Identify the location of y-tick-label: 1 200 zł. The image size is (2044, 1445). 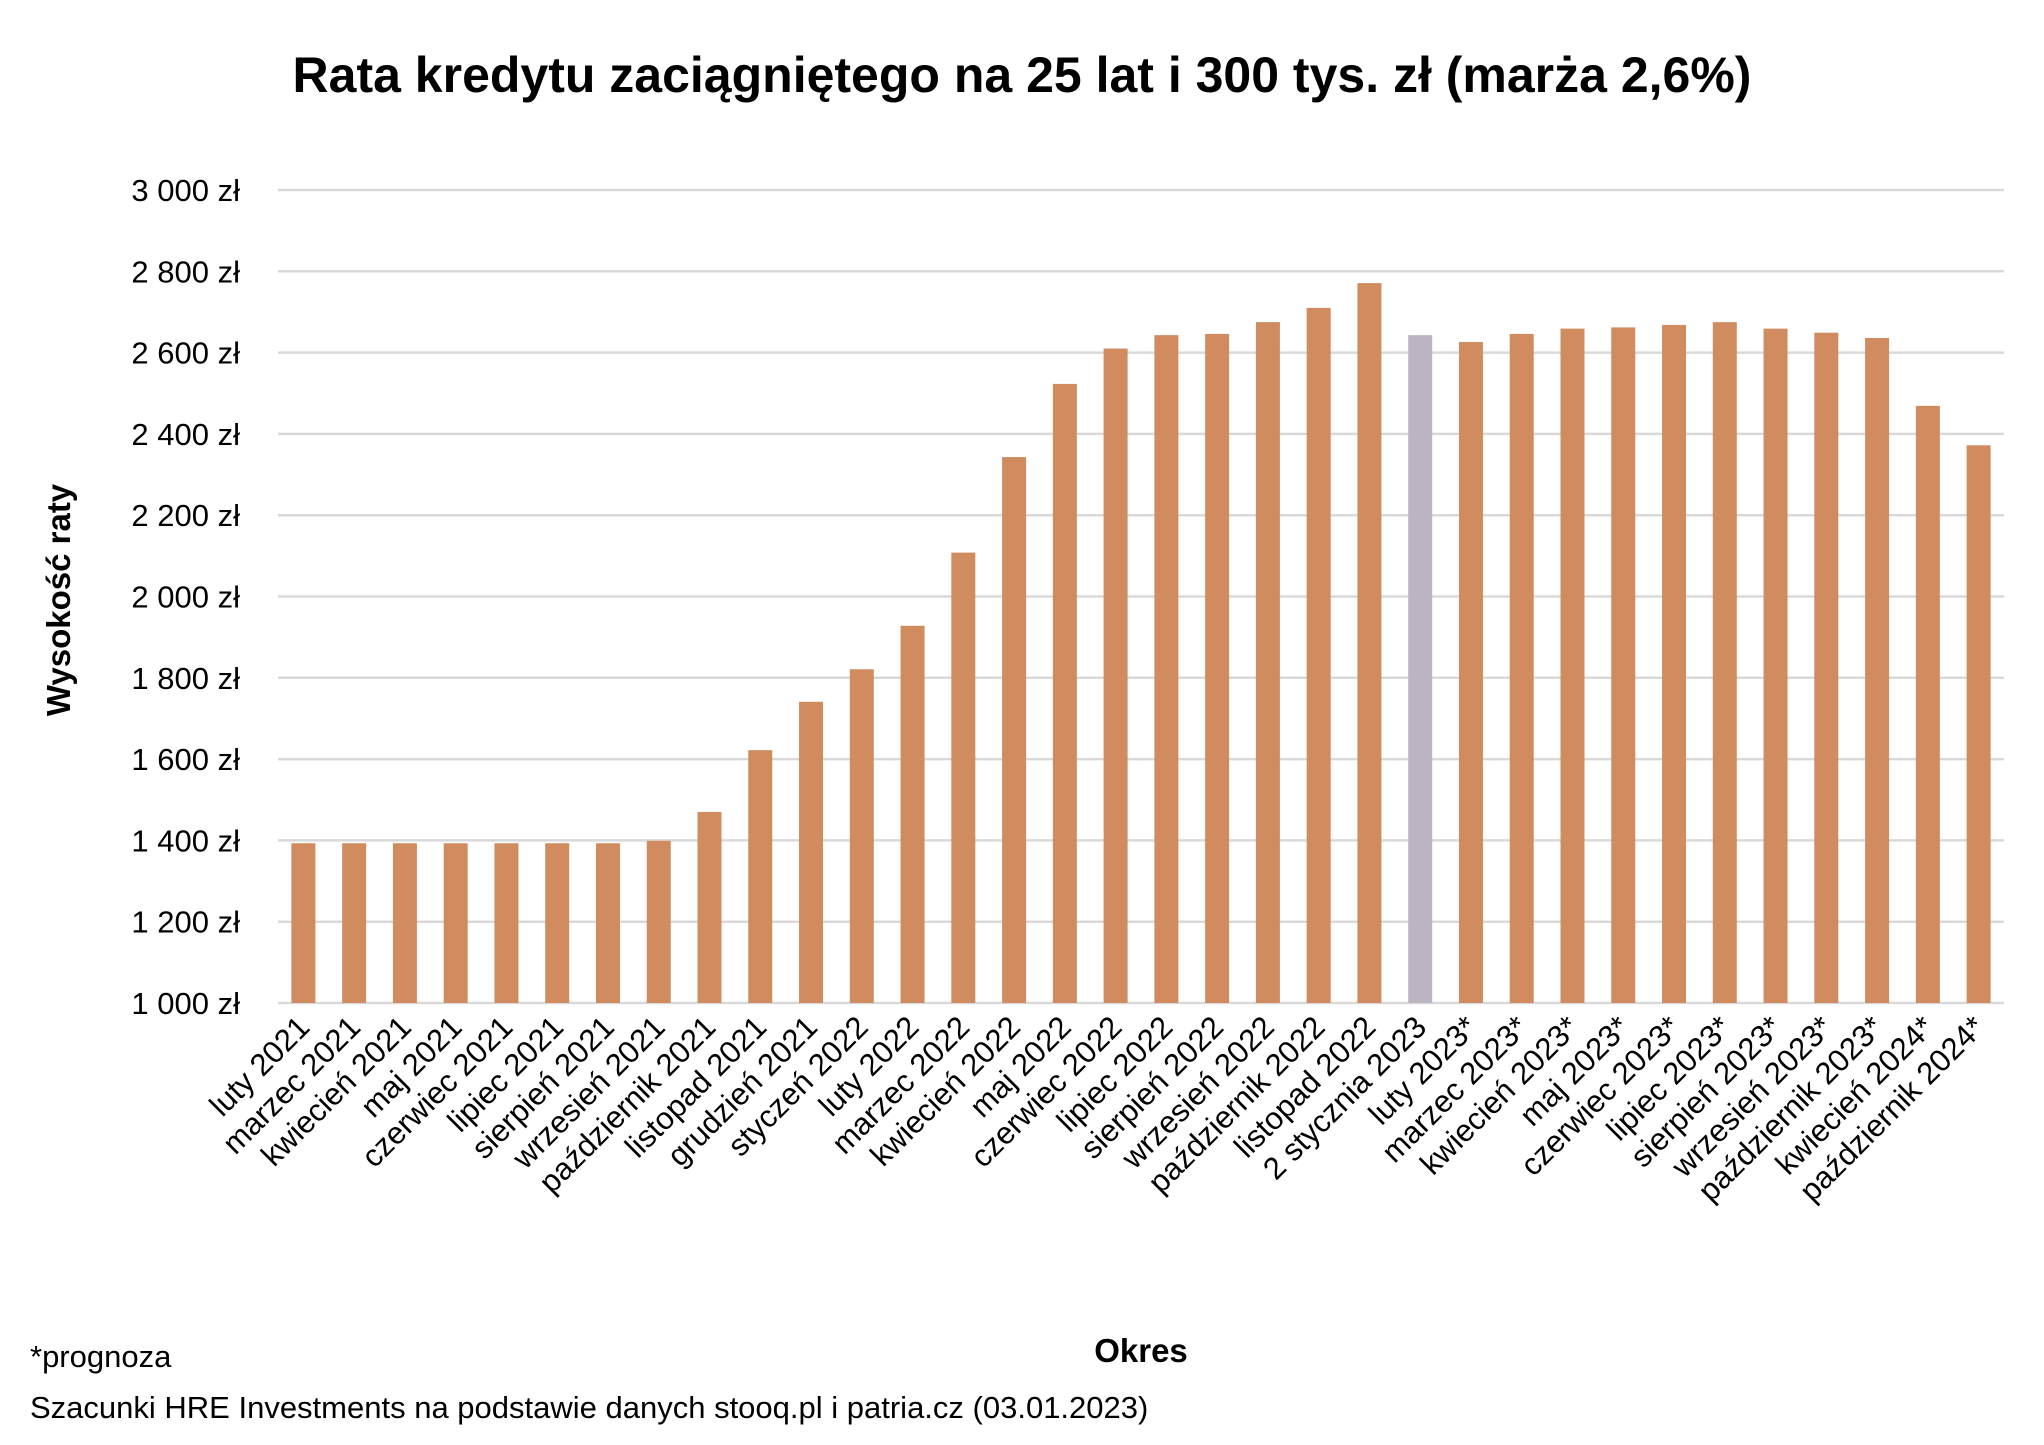
(185, 922).